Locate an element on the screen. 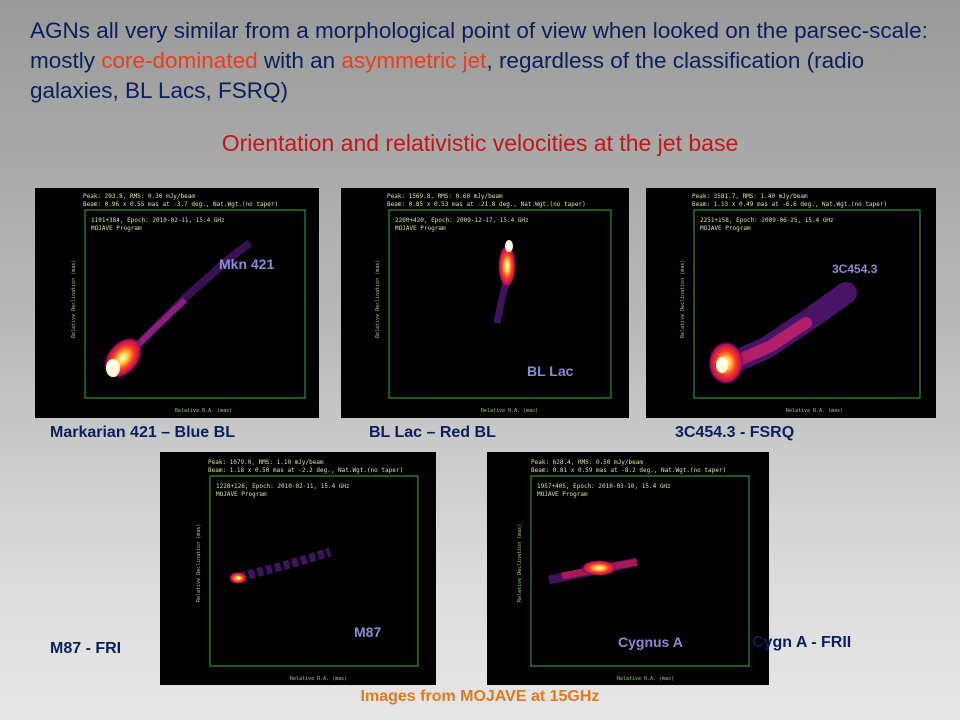 The image size is (960, 720). source-label-bl-lac: BL Lac is located at coordinates (550, 371).